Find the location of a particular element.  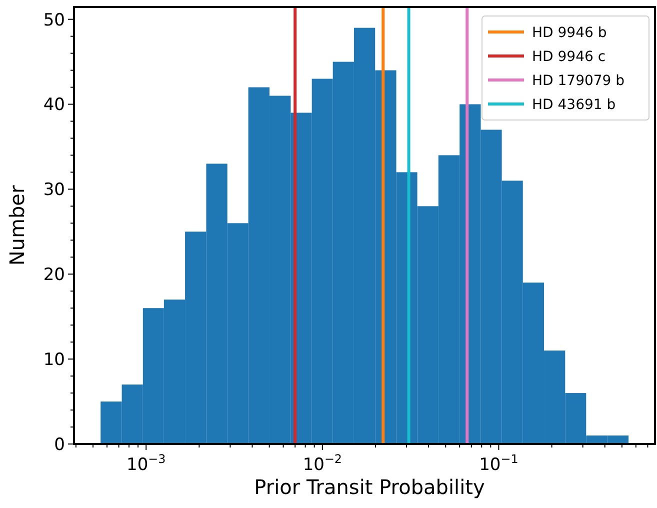

x-tick-label: 10$^{−3}$ is located at coordinates (146, 463).